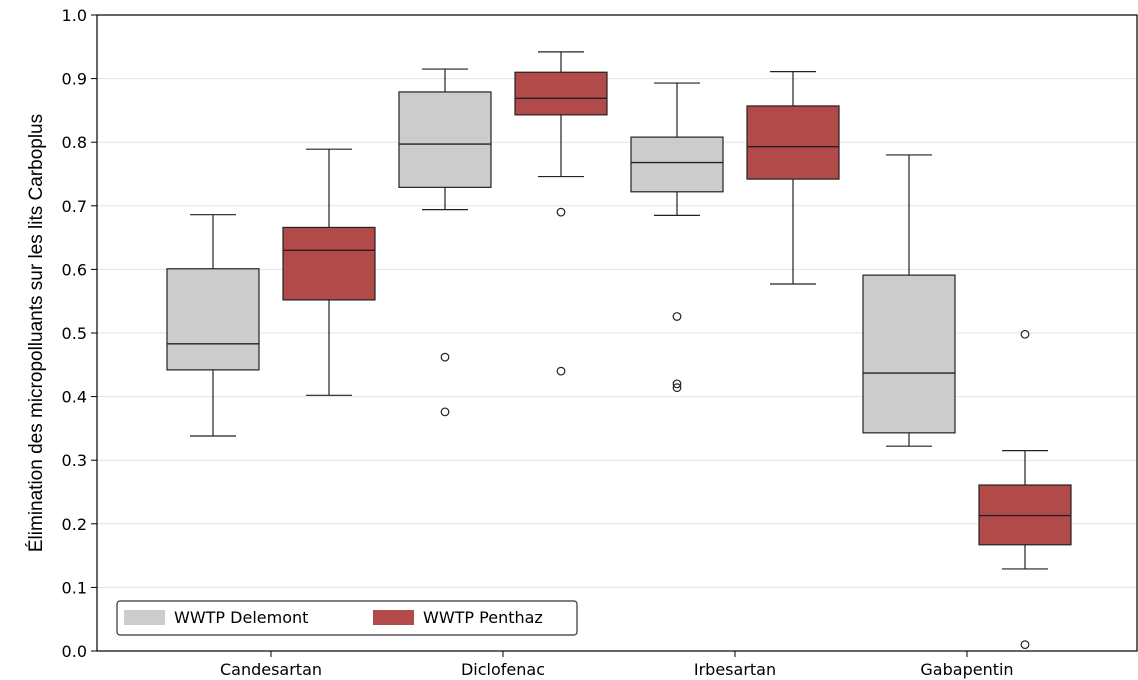 Image resolution: width=1138 pixels, height=680 pixels. Describe the element at coordinates (74, 15) in the screenshot. I see `y-tick-label: 1.0` at that location.